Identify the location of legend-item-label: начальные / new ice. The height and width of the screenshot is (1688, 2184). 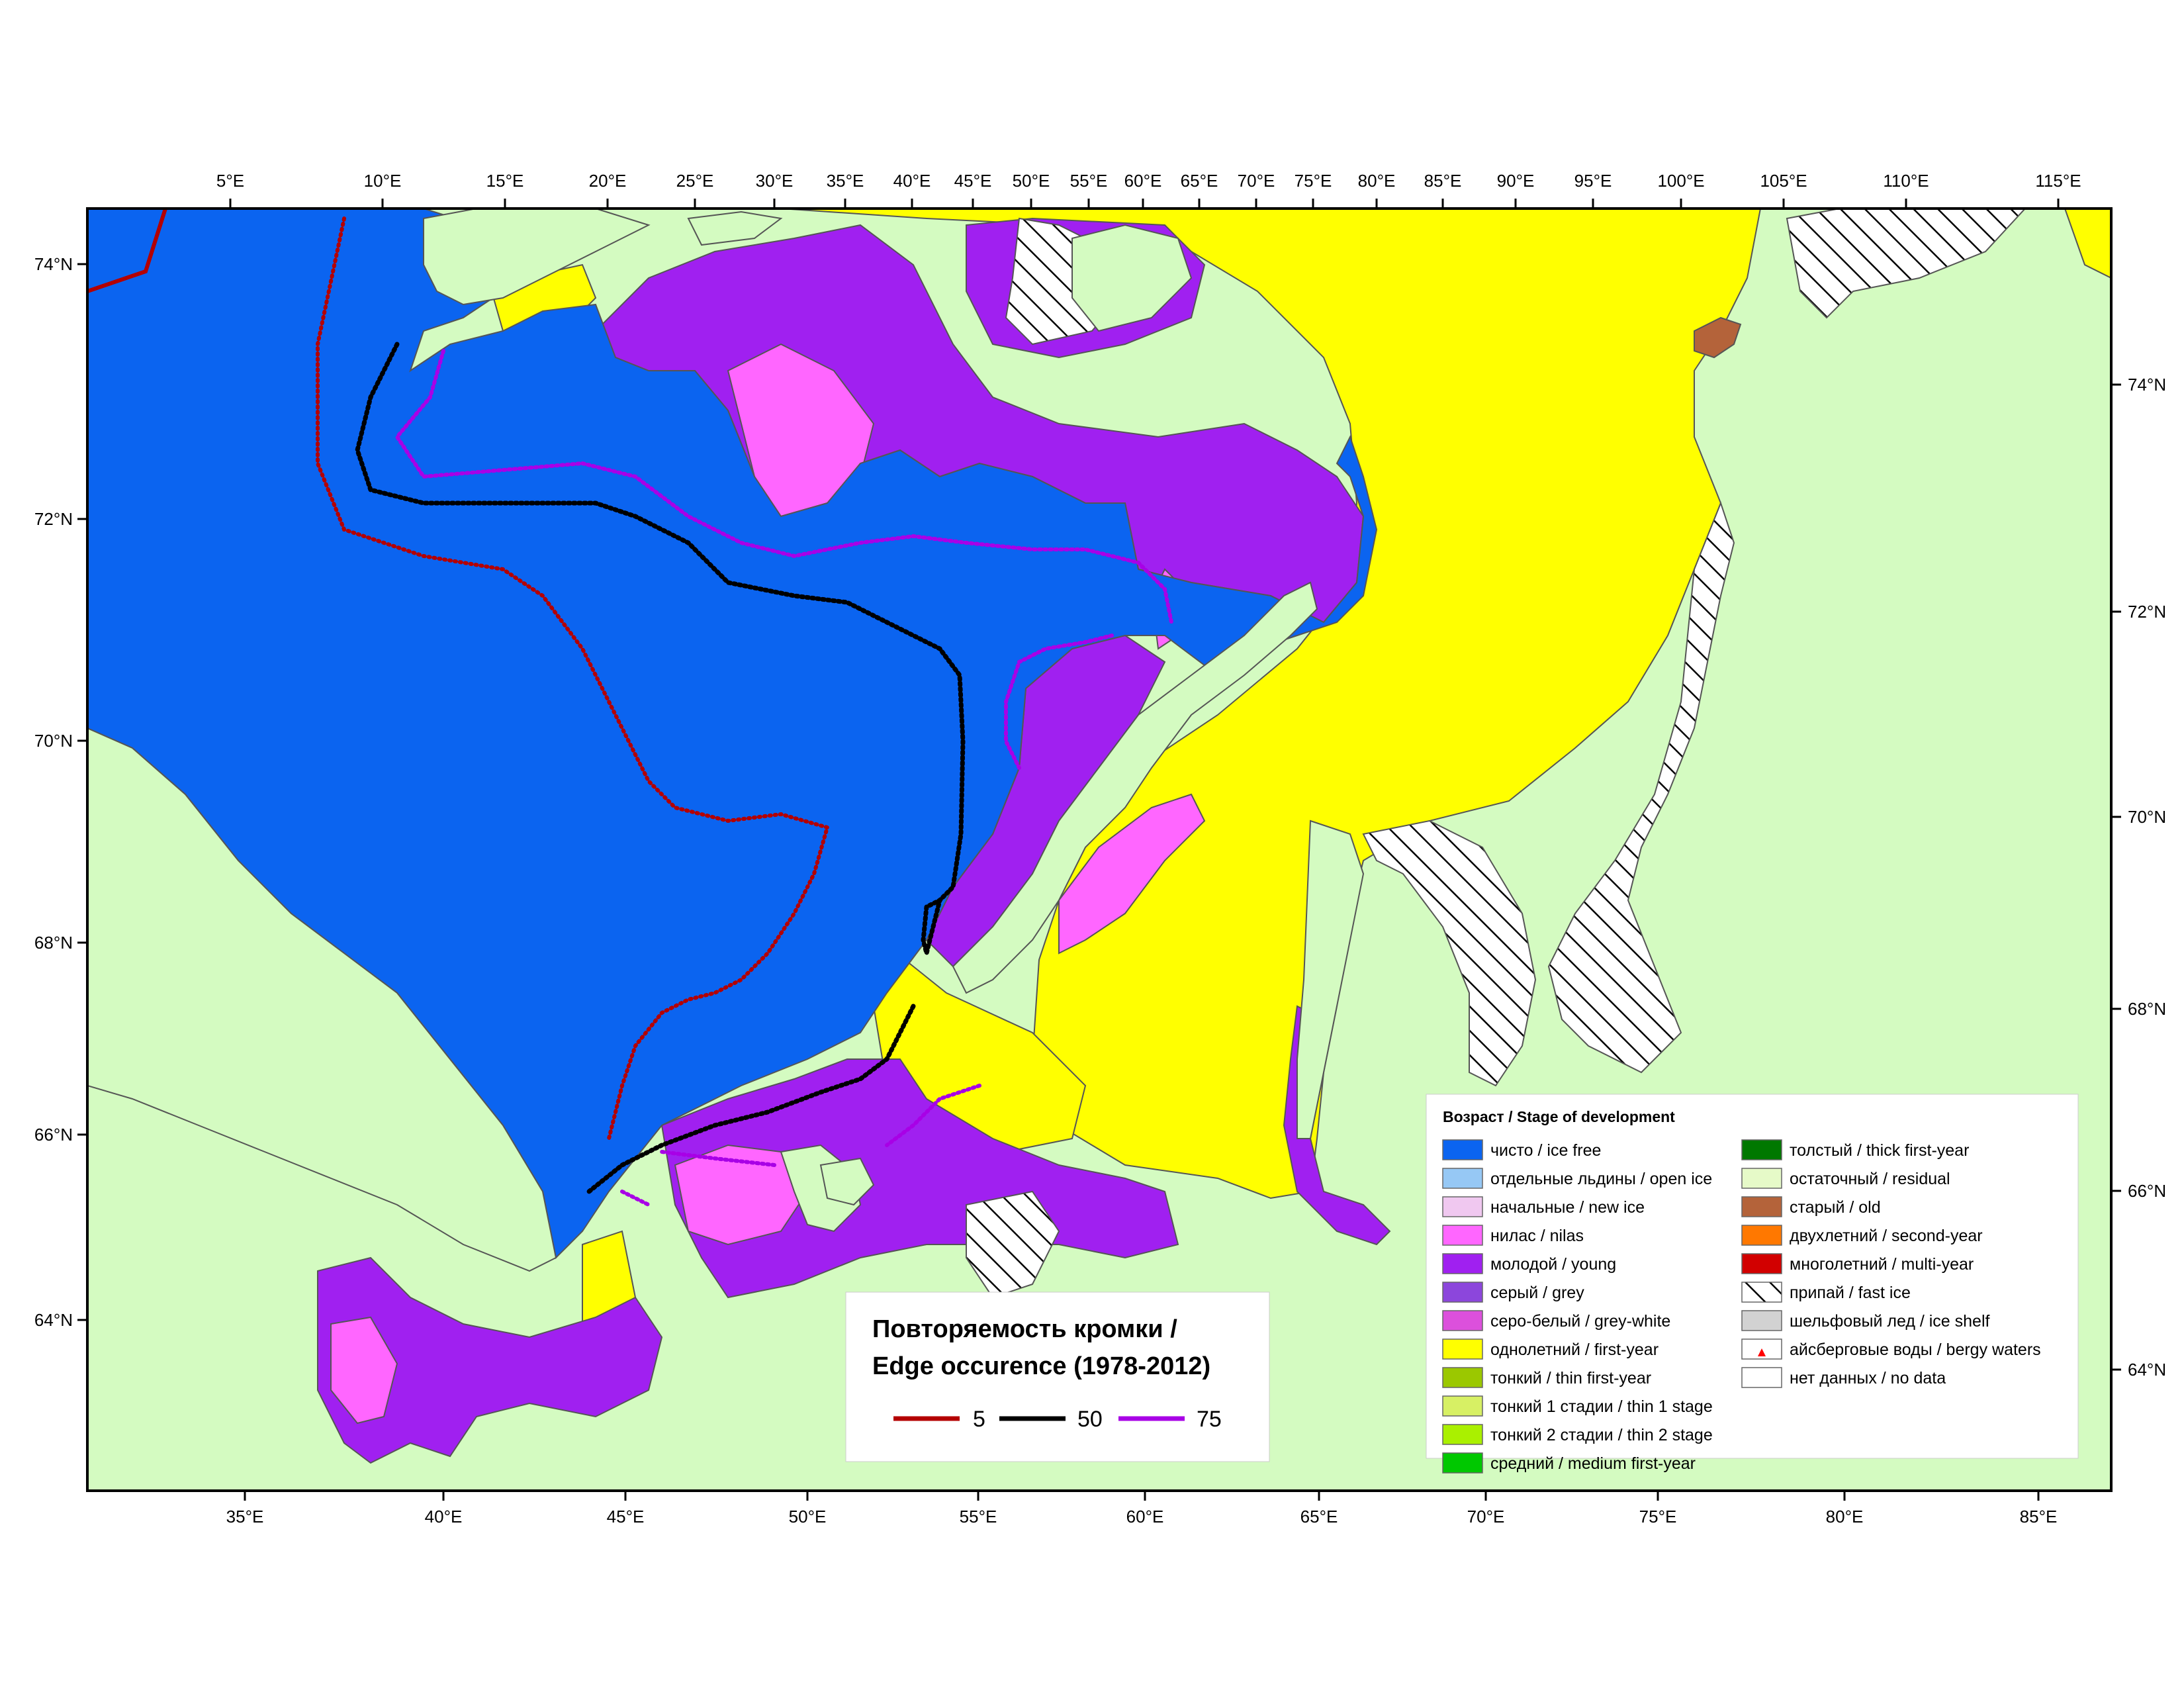
(1567, 1207).